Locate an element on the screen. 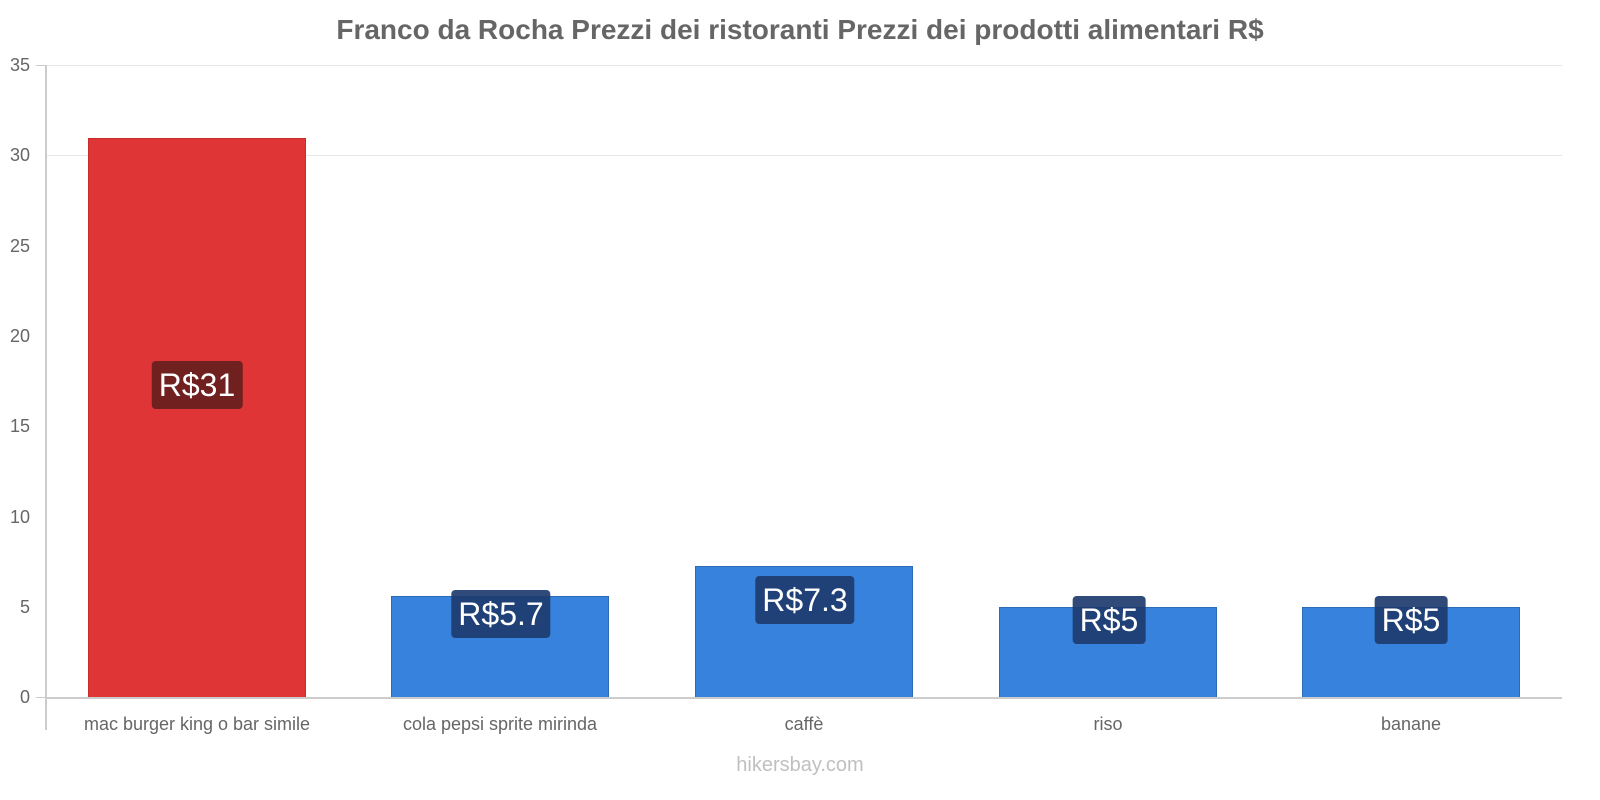  y-tick-label: 15 is located at coordinates (19, 426).